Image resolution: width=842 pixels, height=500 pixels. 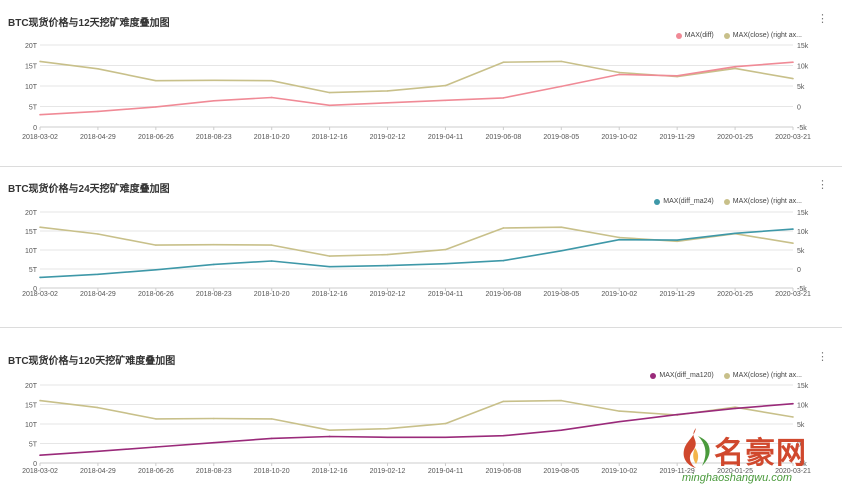 What do you see at coordinates (40, 471) in the screenshot?
I see `x-tick-label: 2018-03-02` at bounding box center [40, 471].